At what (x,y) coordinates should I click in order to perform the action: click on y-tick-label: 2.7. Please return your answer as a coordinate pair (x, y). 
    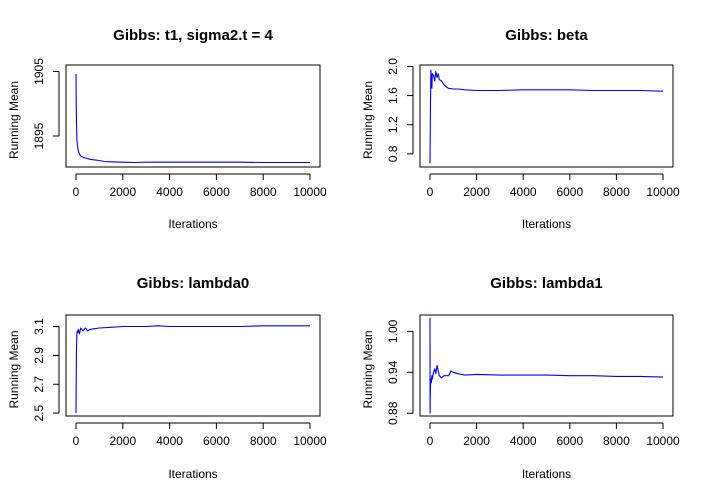
    Looking at the image, I should click on (39, 384).